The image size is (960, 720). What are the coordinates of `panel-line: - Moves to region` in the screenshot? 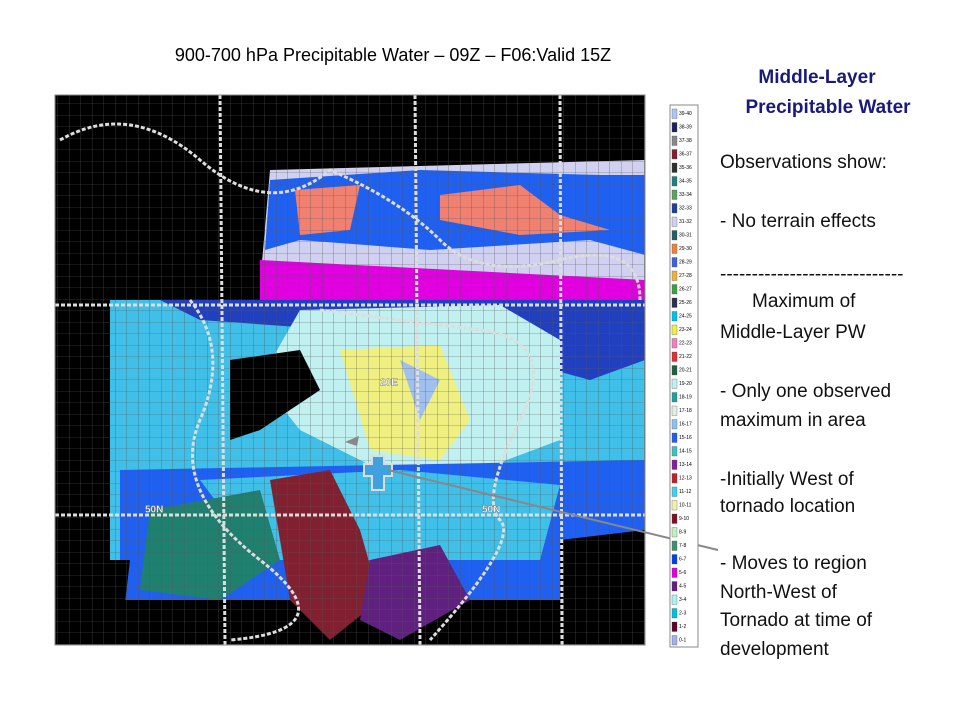 It's located at (793, 563).